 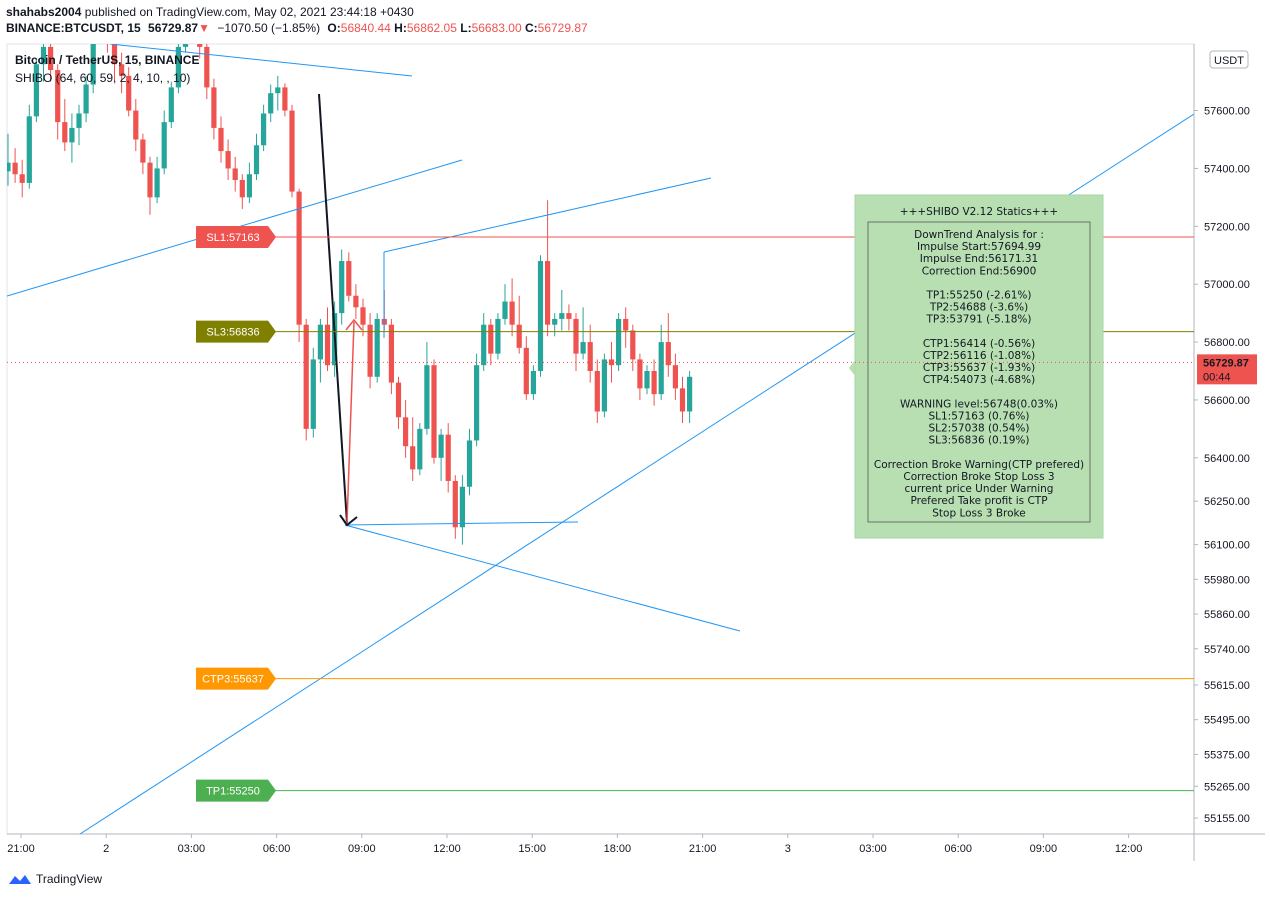 I want to click on stats-line: DownTrend Analysis for :, so click(x=979, y=235).